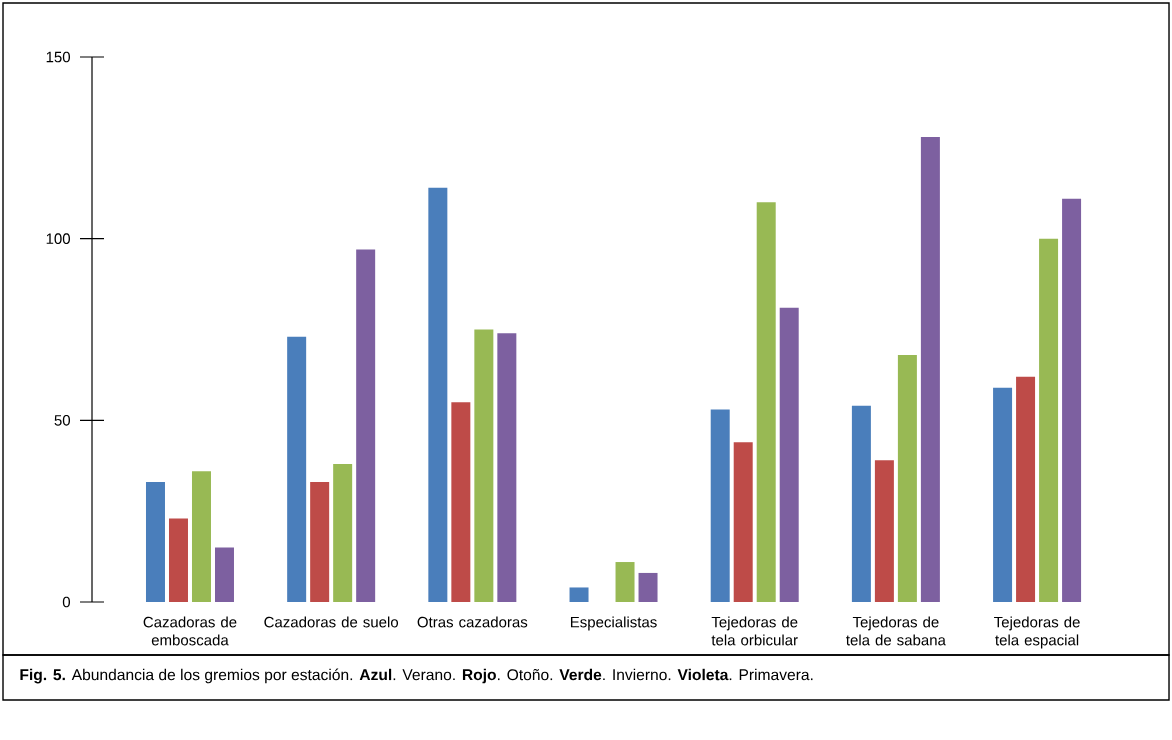 This screenshot has height=740, width=1172. What do you see at coordinates (62, 420) in the screenshot?
I see `y-tick-label: 50` at bounding box center [62, 420].